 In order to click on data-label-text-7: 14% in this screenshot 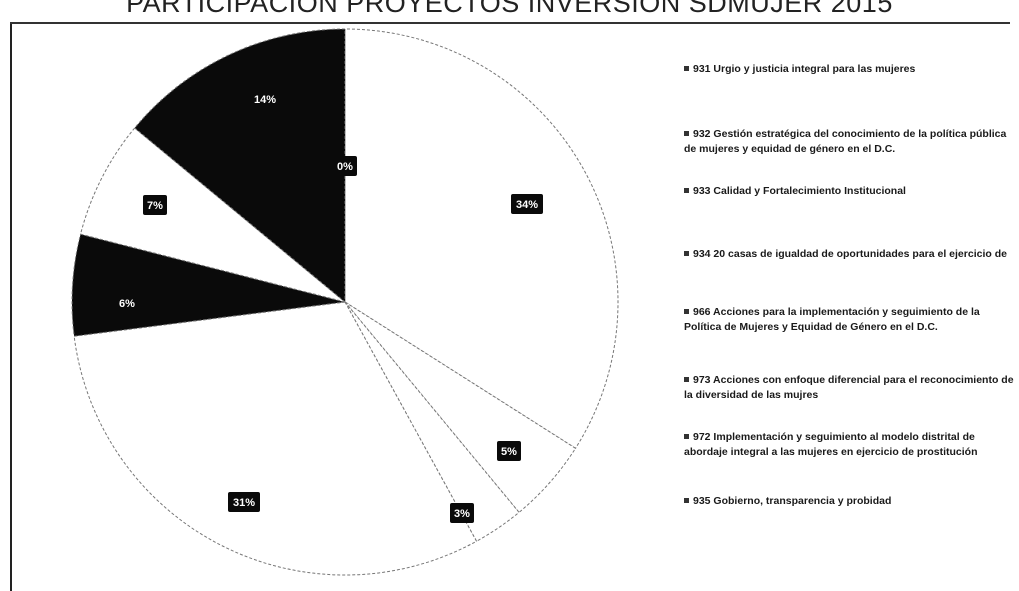, I will do `click(265, 100)`.